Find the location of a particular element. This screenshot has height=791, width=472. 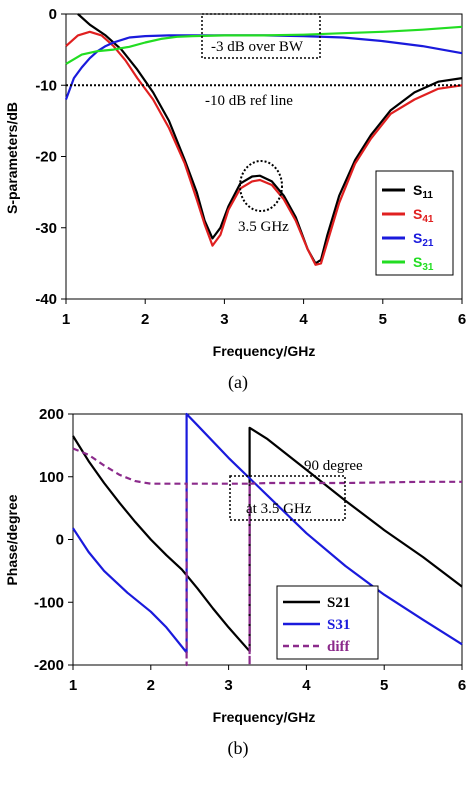

chart-a-legend: S11 S41 S21 S31 is located at coordinates (414, 223).